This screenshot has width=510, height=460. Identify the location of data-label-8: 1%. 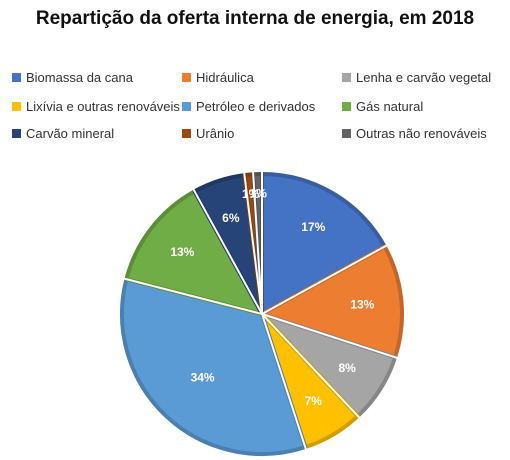
(259, 194).